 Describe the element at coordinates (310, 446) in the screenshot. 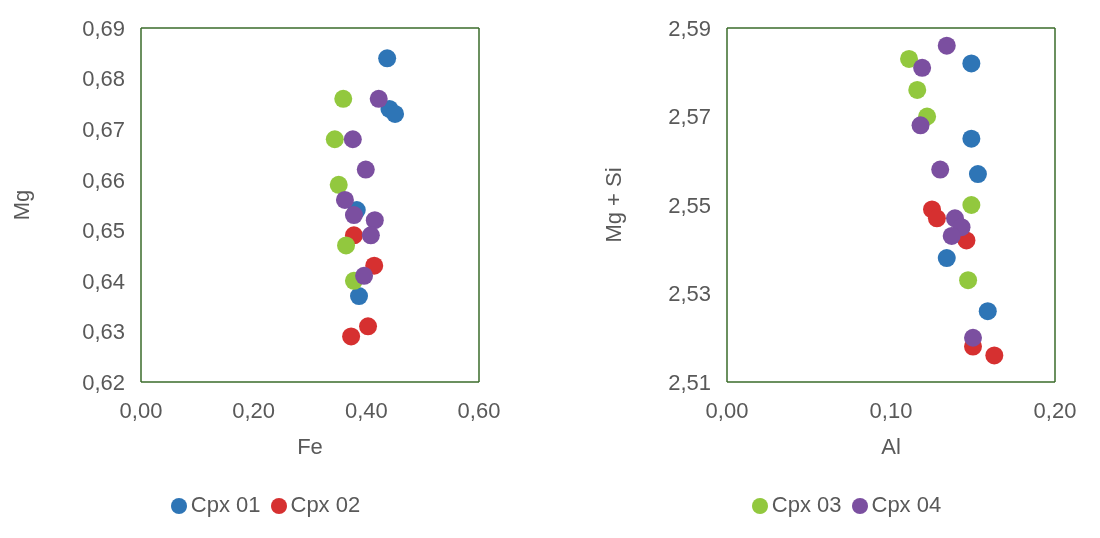

I see `x-axis-title: Fe` at that location.